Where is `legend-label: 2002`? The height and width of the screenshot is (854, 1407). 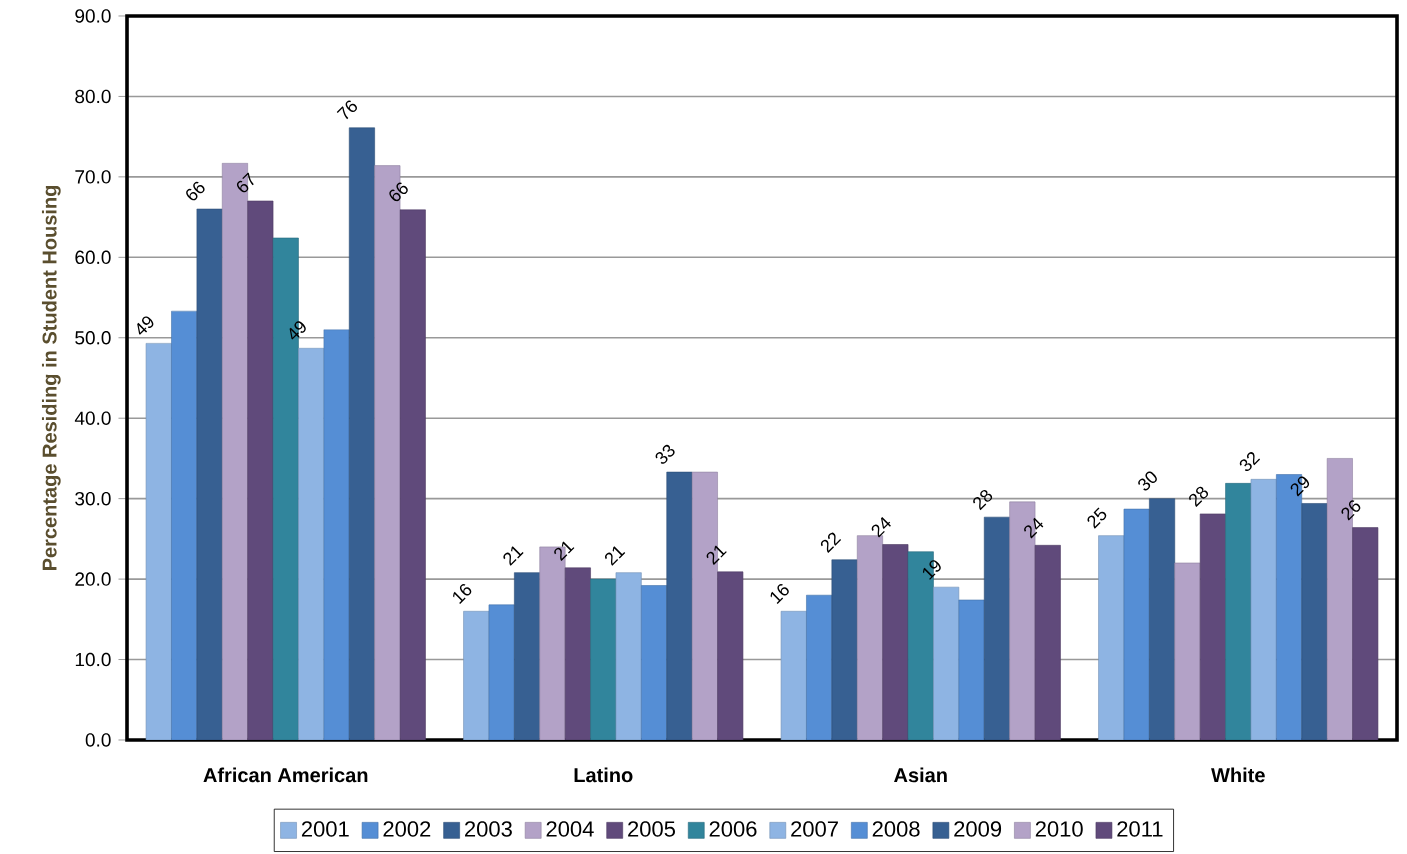 legend-label: 2002 is located at coordinates (407, 829).